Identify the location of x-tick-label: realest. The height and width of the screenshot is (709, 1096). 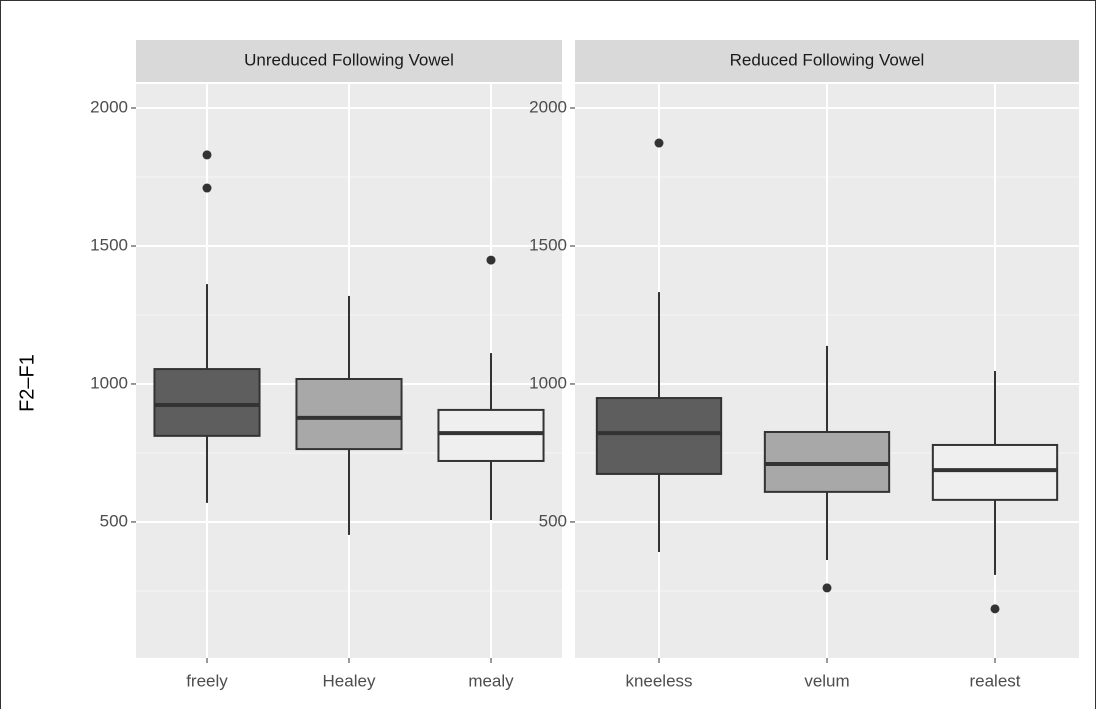
(994, 680).